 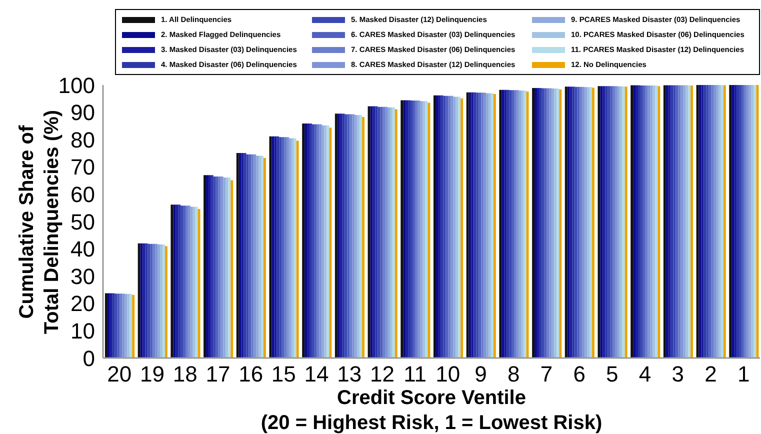 I want to click on x-tick-label: 3, so click(x=678, y=374).